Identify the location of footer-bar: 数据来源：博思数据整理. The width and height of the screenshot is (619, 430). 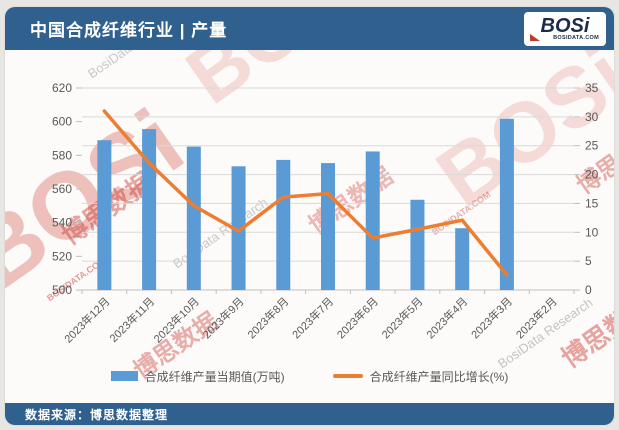
(309, 414).